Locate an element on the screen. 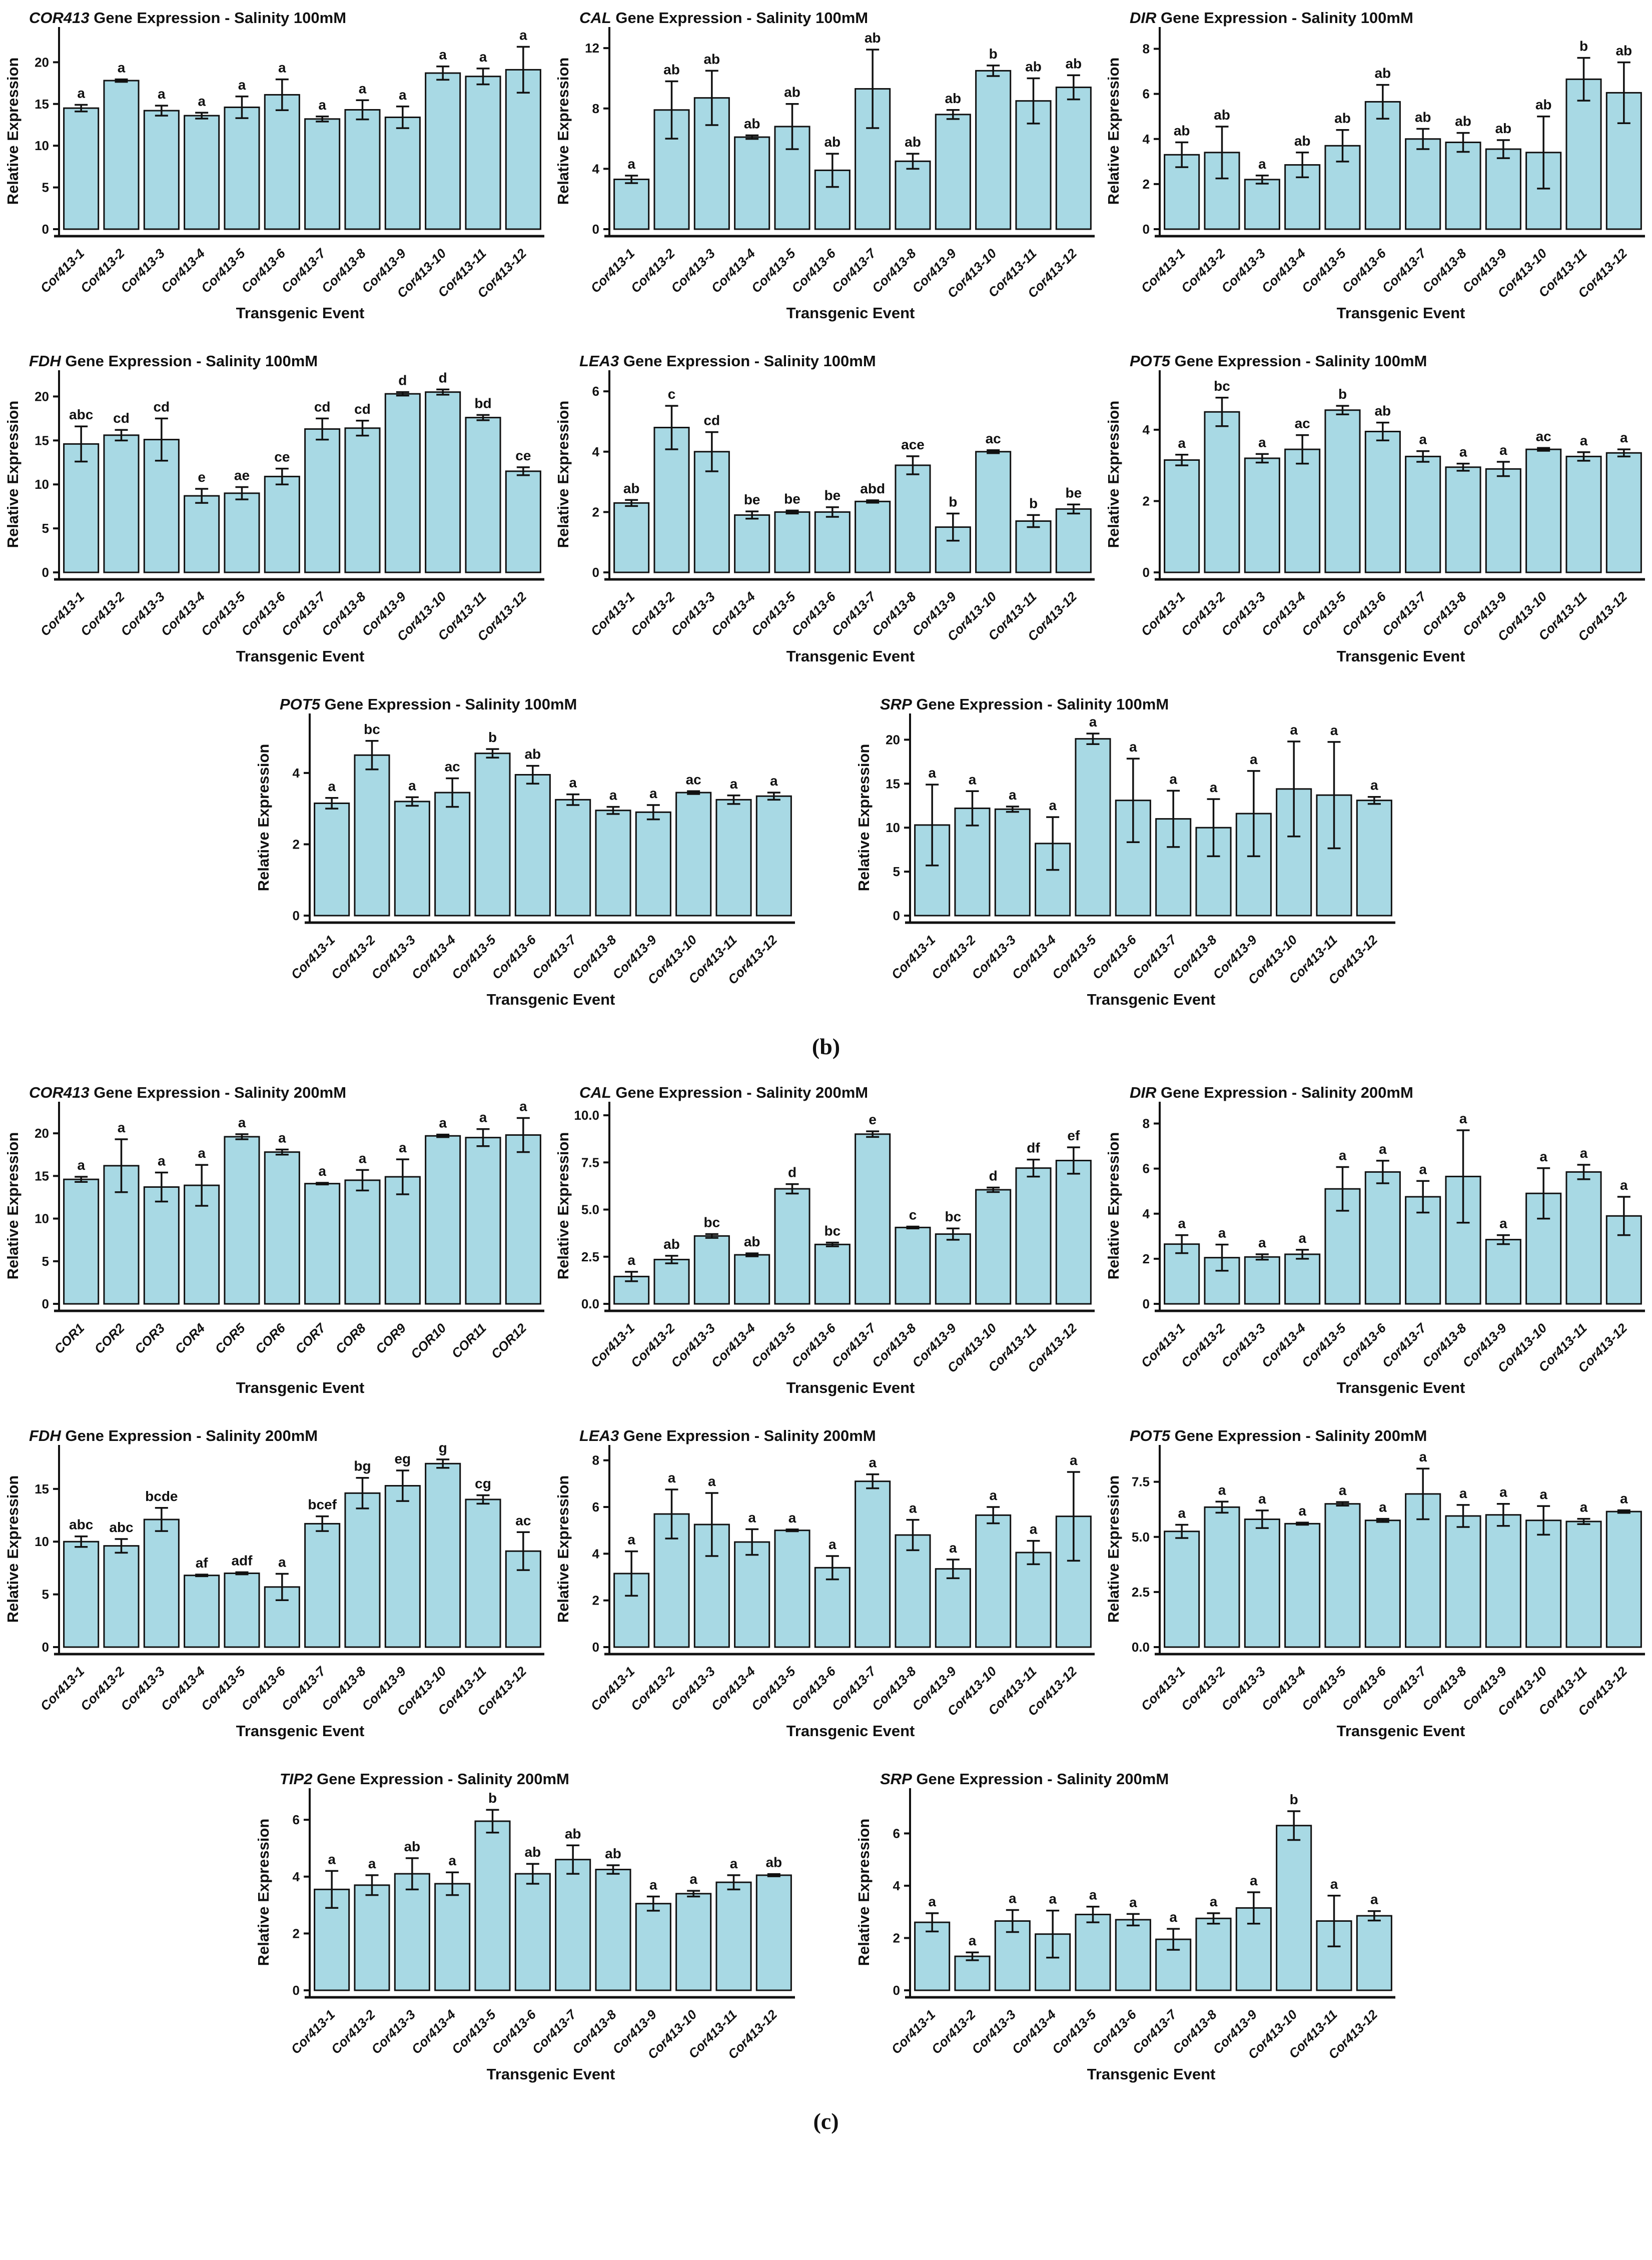 The height and width of the screenshot is (2260, 1652). chart-title: POT5 Gene Expression - Salinity 100mM is located at coordinates (428, 704).